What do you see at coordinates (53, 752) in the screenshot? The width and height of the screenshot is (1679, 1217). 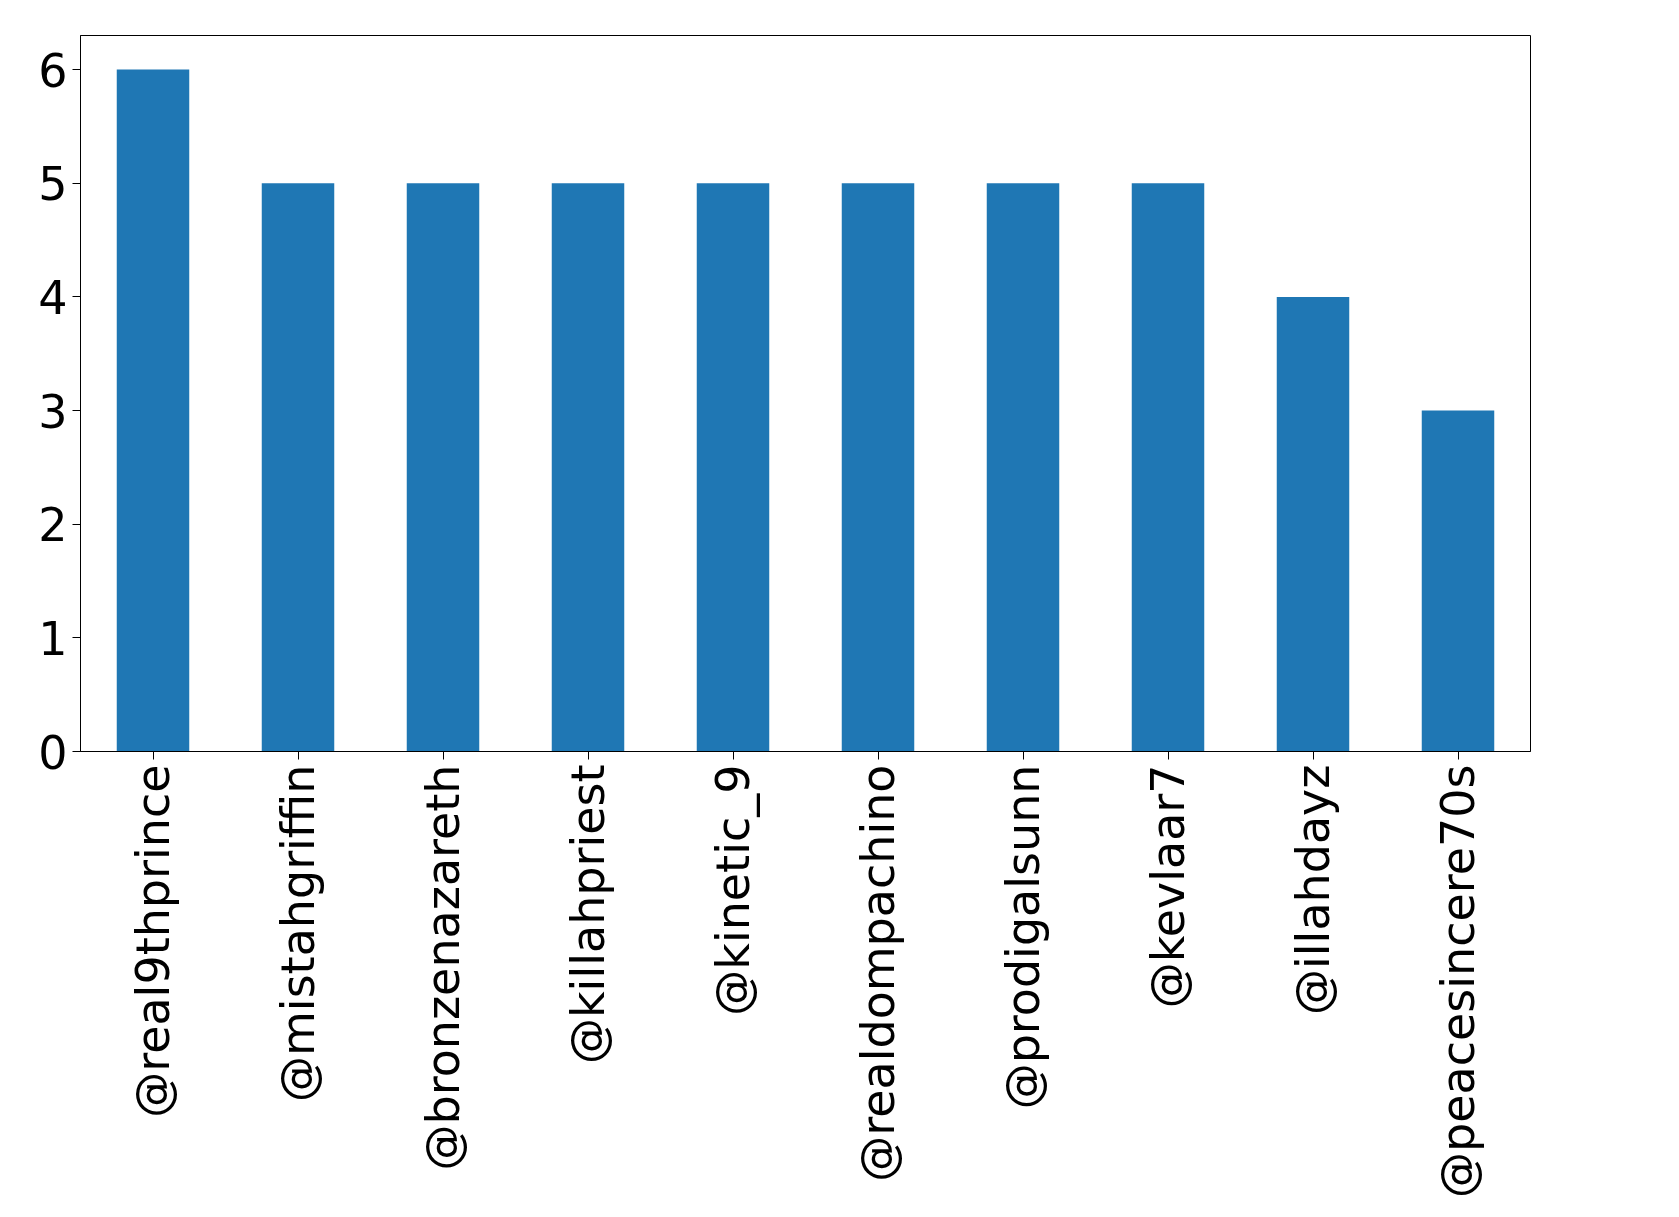 I see `y-tick-label: 0` at bounding box center [53, 752].